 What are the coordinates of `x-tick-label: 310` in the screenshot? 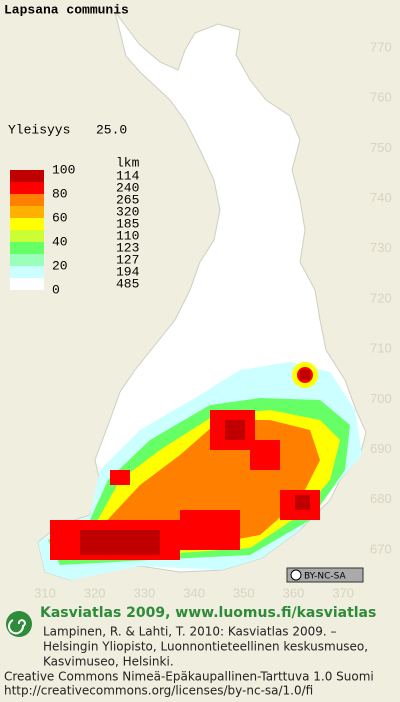 It's located at (45, 592).